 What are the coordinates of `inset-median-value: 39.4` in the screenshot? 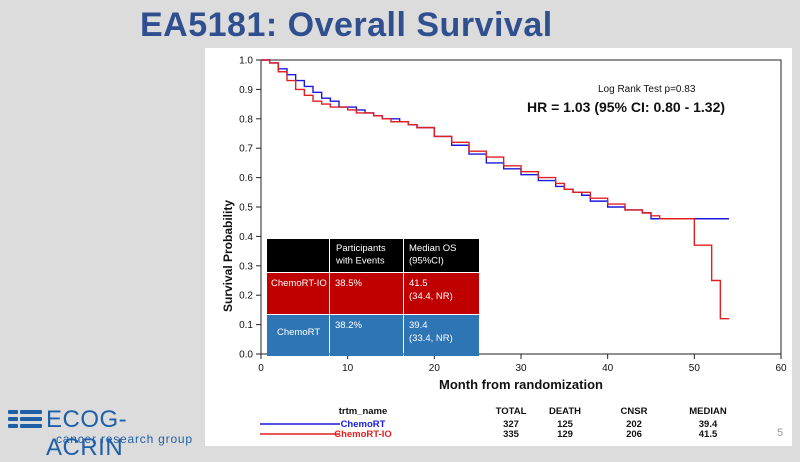 It's located at (418, 325).